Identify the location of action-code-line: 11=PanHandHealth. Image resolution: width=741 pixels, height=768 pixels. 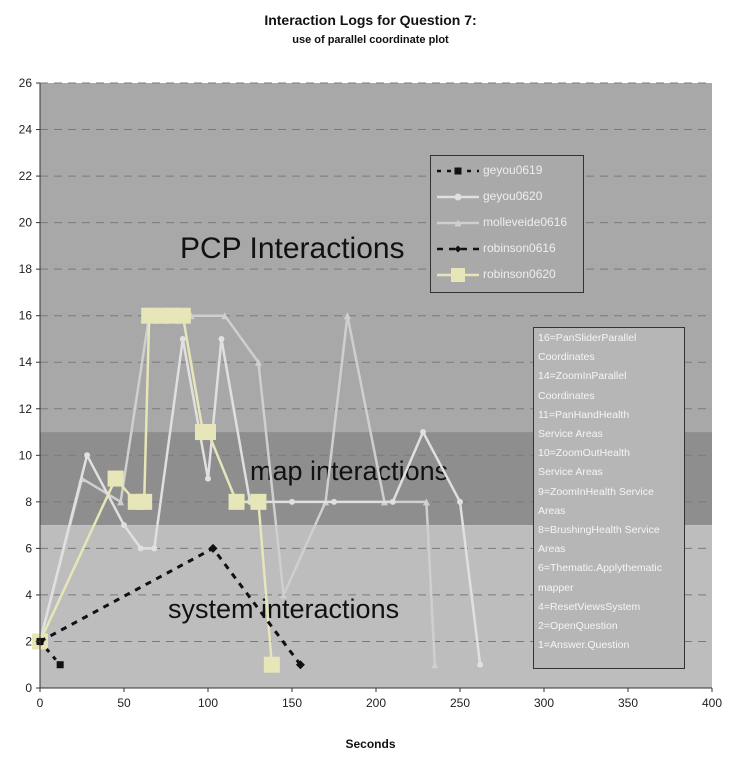
(584, 414).